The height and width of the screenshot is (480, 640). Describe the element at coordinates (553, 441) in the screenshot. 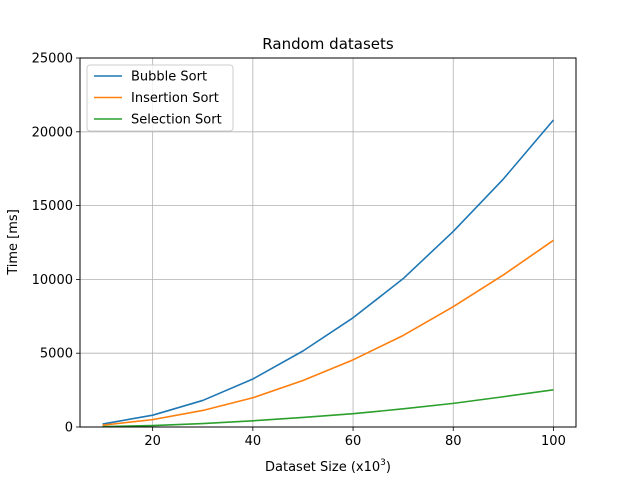

I see `x-tick-label: 100` at that location.